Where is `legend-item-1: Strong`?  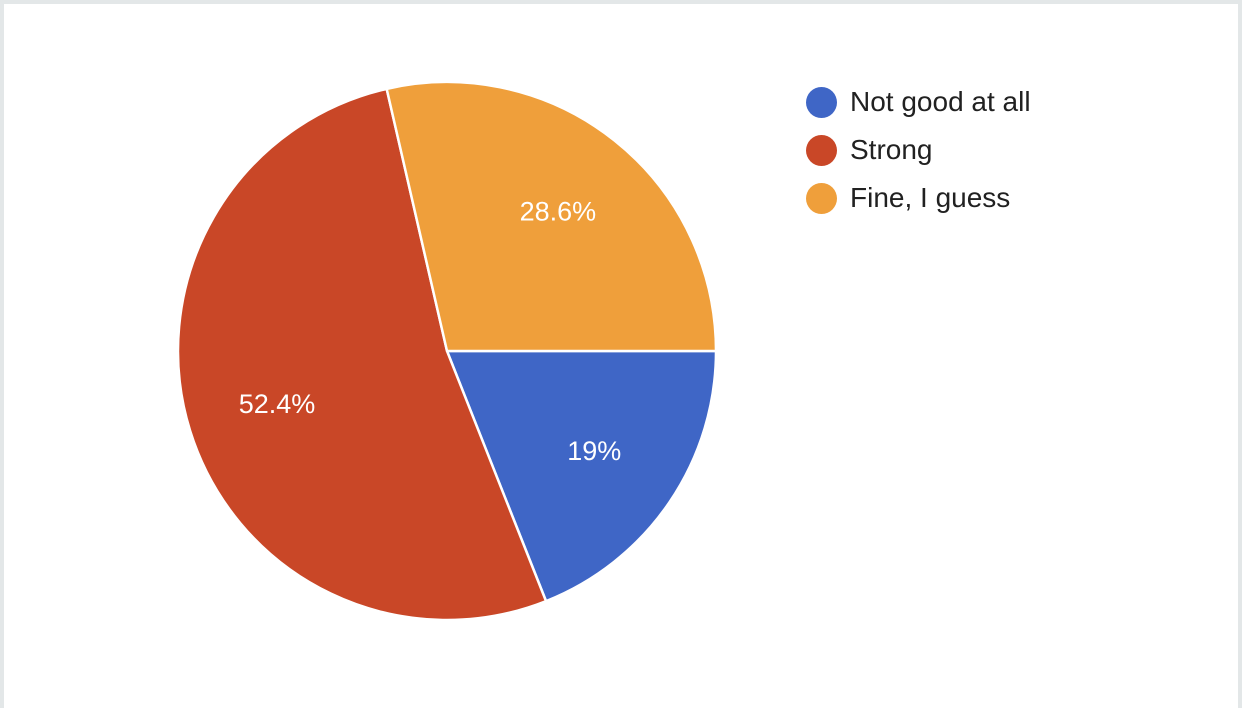
legend-item-1: Strong is located at coordinates (918, 150).